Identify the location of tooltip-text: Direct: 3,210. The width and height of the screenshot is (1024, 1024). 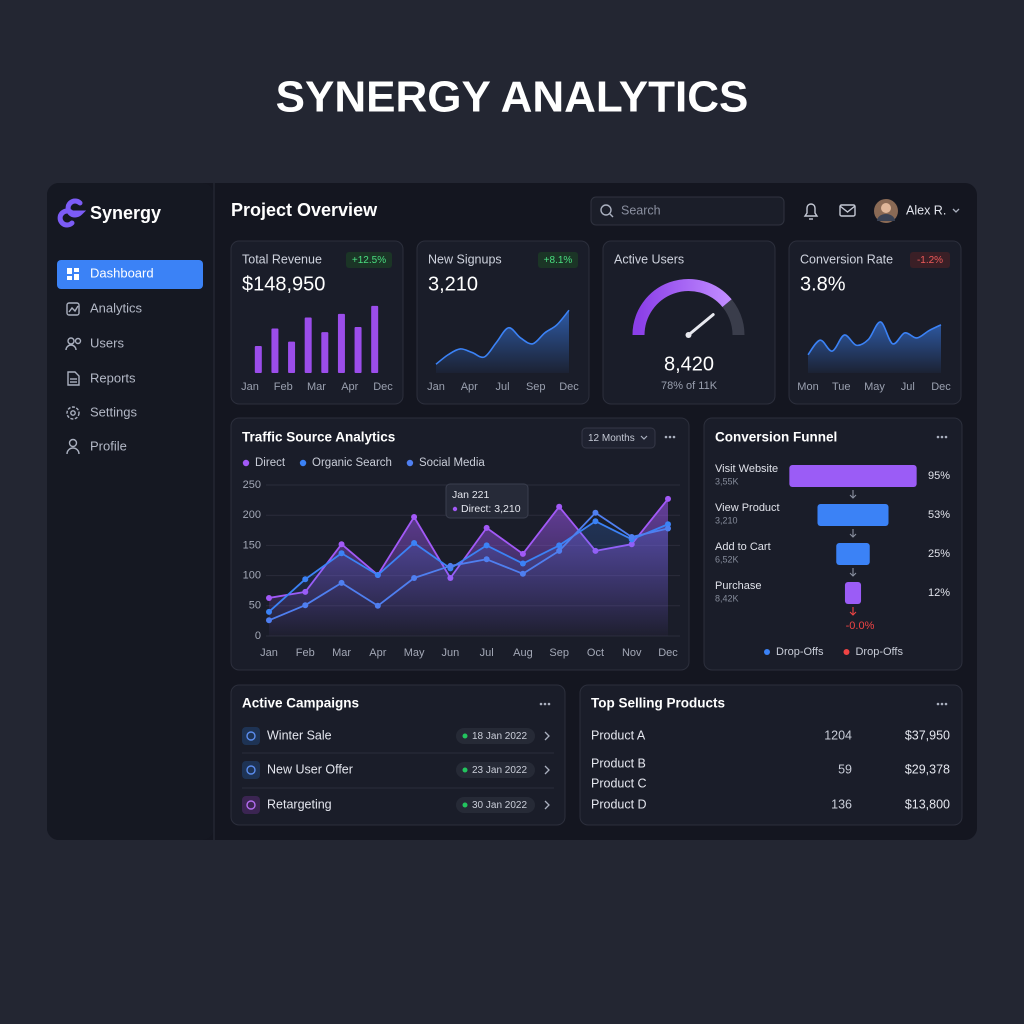
(491, 509).